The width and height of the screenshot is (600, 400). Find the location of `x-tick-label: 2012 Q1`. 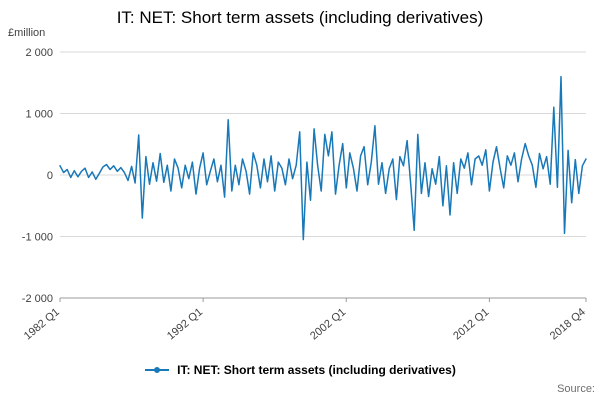

x-tick-label: 2012 Q1 is located at coordinates (471, 324).